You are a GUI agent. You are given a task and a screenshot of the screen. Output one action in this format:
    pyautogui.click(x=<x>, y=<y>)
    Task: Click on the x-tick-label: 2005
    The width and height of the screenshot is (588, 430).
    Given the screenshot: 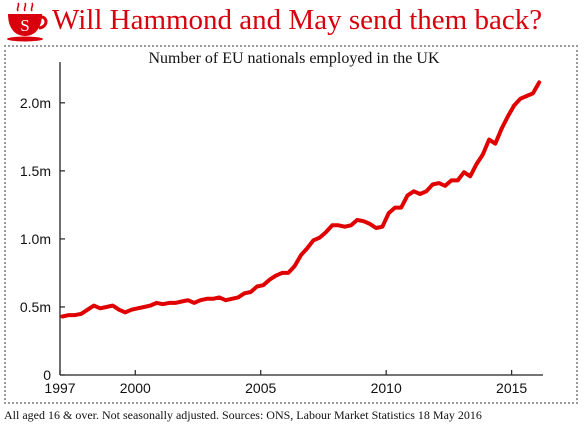 What is the action you would take?
    pyautogui.click(x=260, y=388)
    